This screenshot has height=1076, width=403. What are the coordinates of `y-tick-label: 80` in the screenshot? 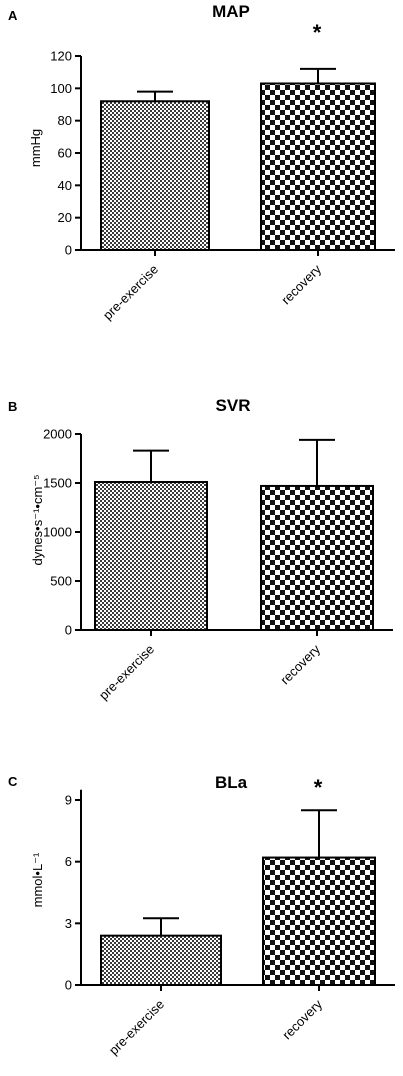 It's located at (65, 120).